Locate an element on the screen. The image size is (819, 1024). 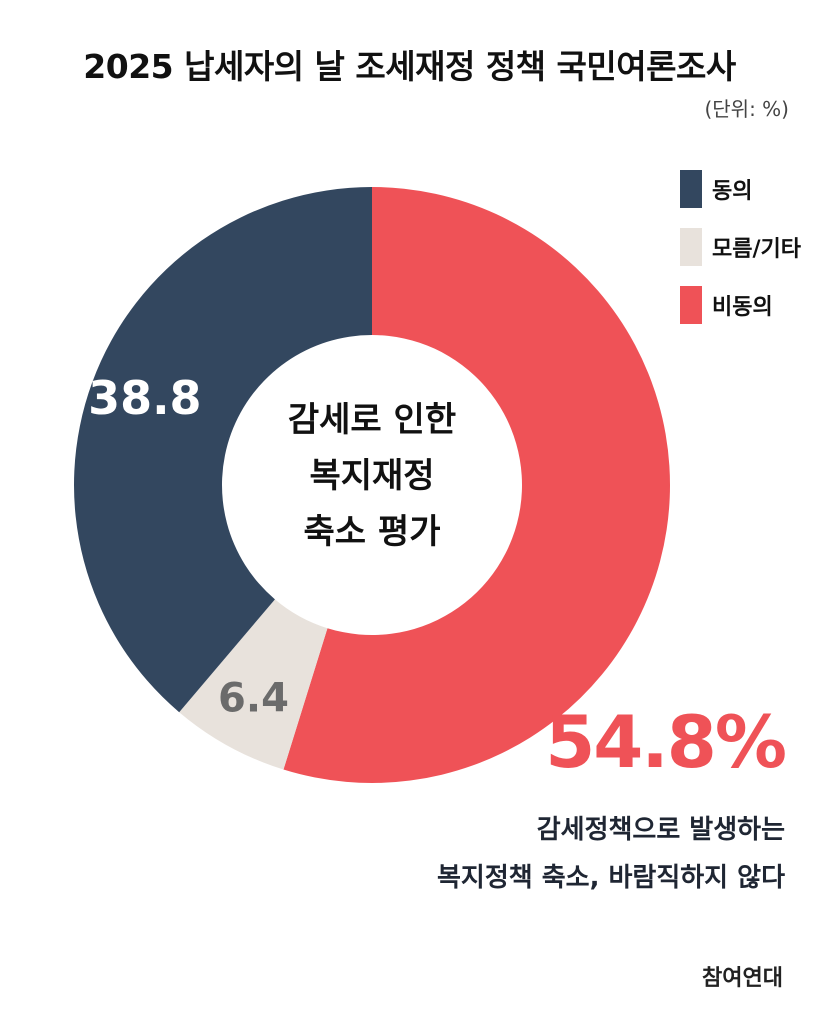
note-line-2: 복지정책 축소, 바람직하지 않다 is located at coordinates (611, 878).